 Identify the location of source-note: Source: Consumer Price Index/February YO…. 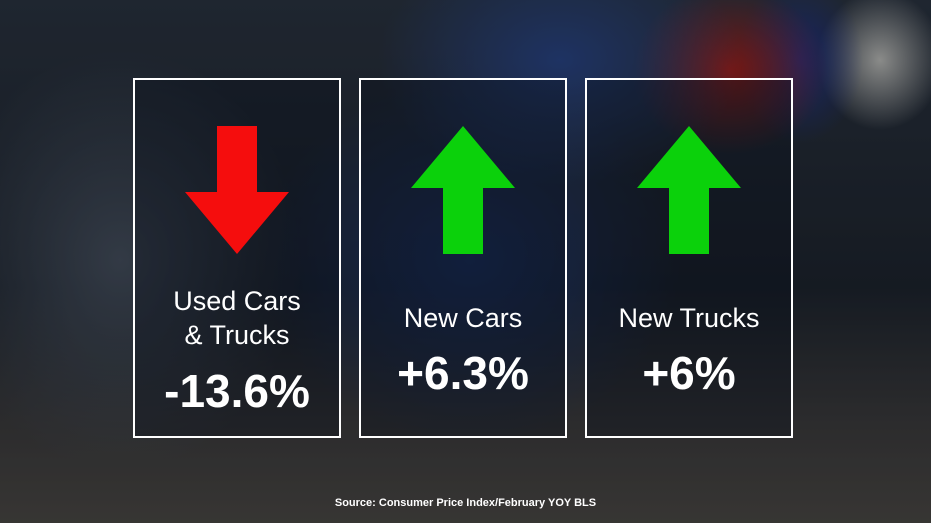
(465, 503).